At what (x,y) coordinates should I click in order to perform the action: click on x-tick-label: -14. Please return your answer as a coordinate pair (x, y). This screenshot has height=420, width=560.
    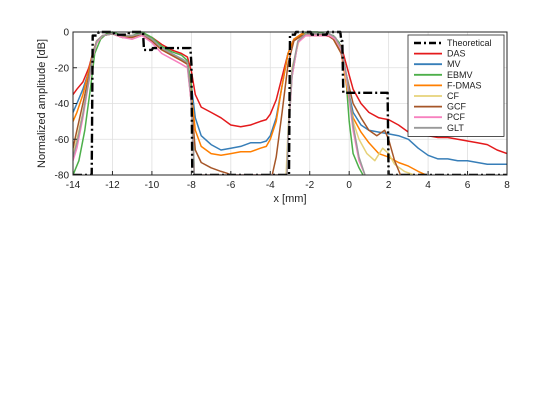
    Looking at the image, I should click on (73, 185).